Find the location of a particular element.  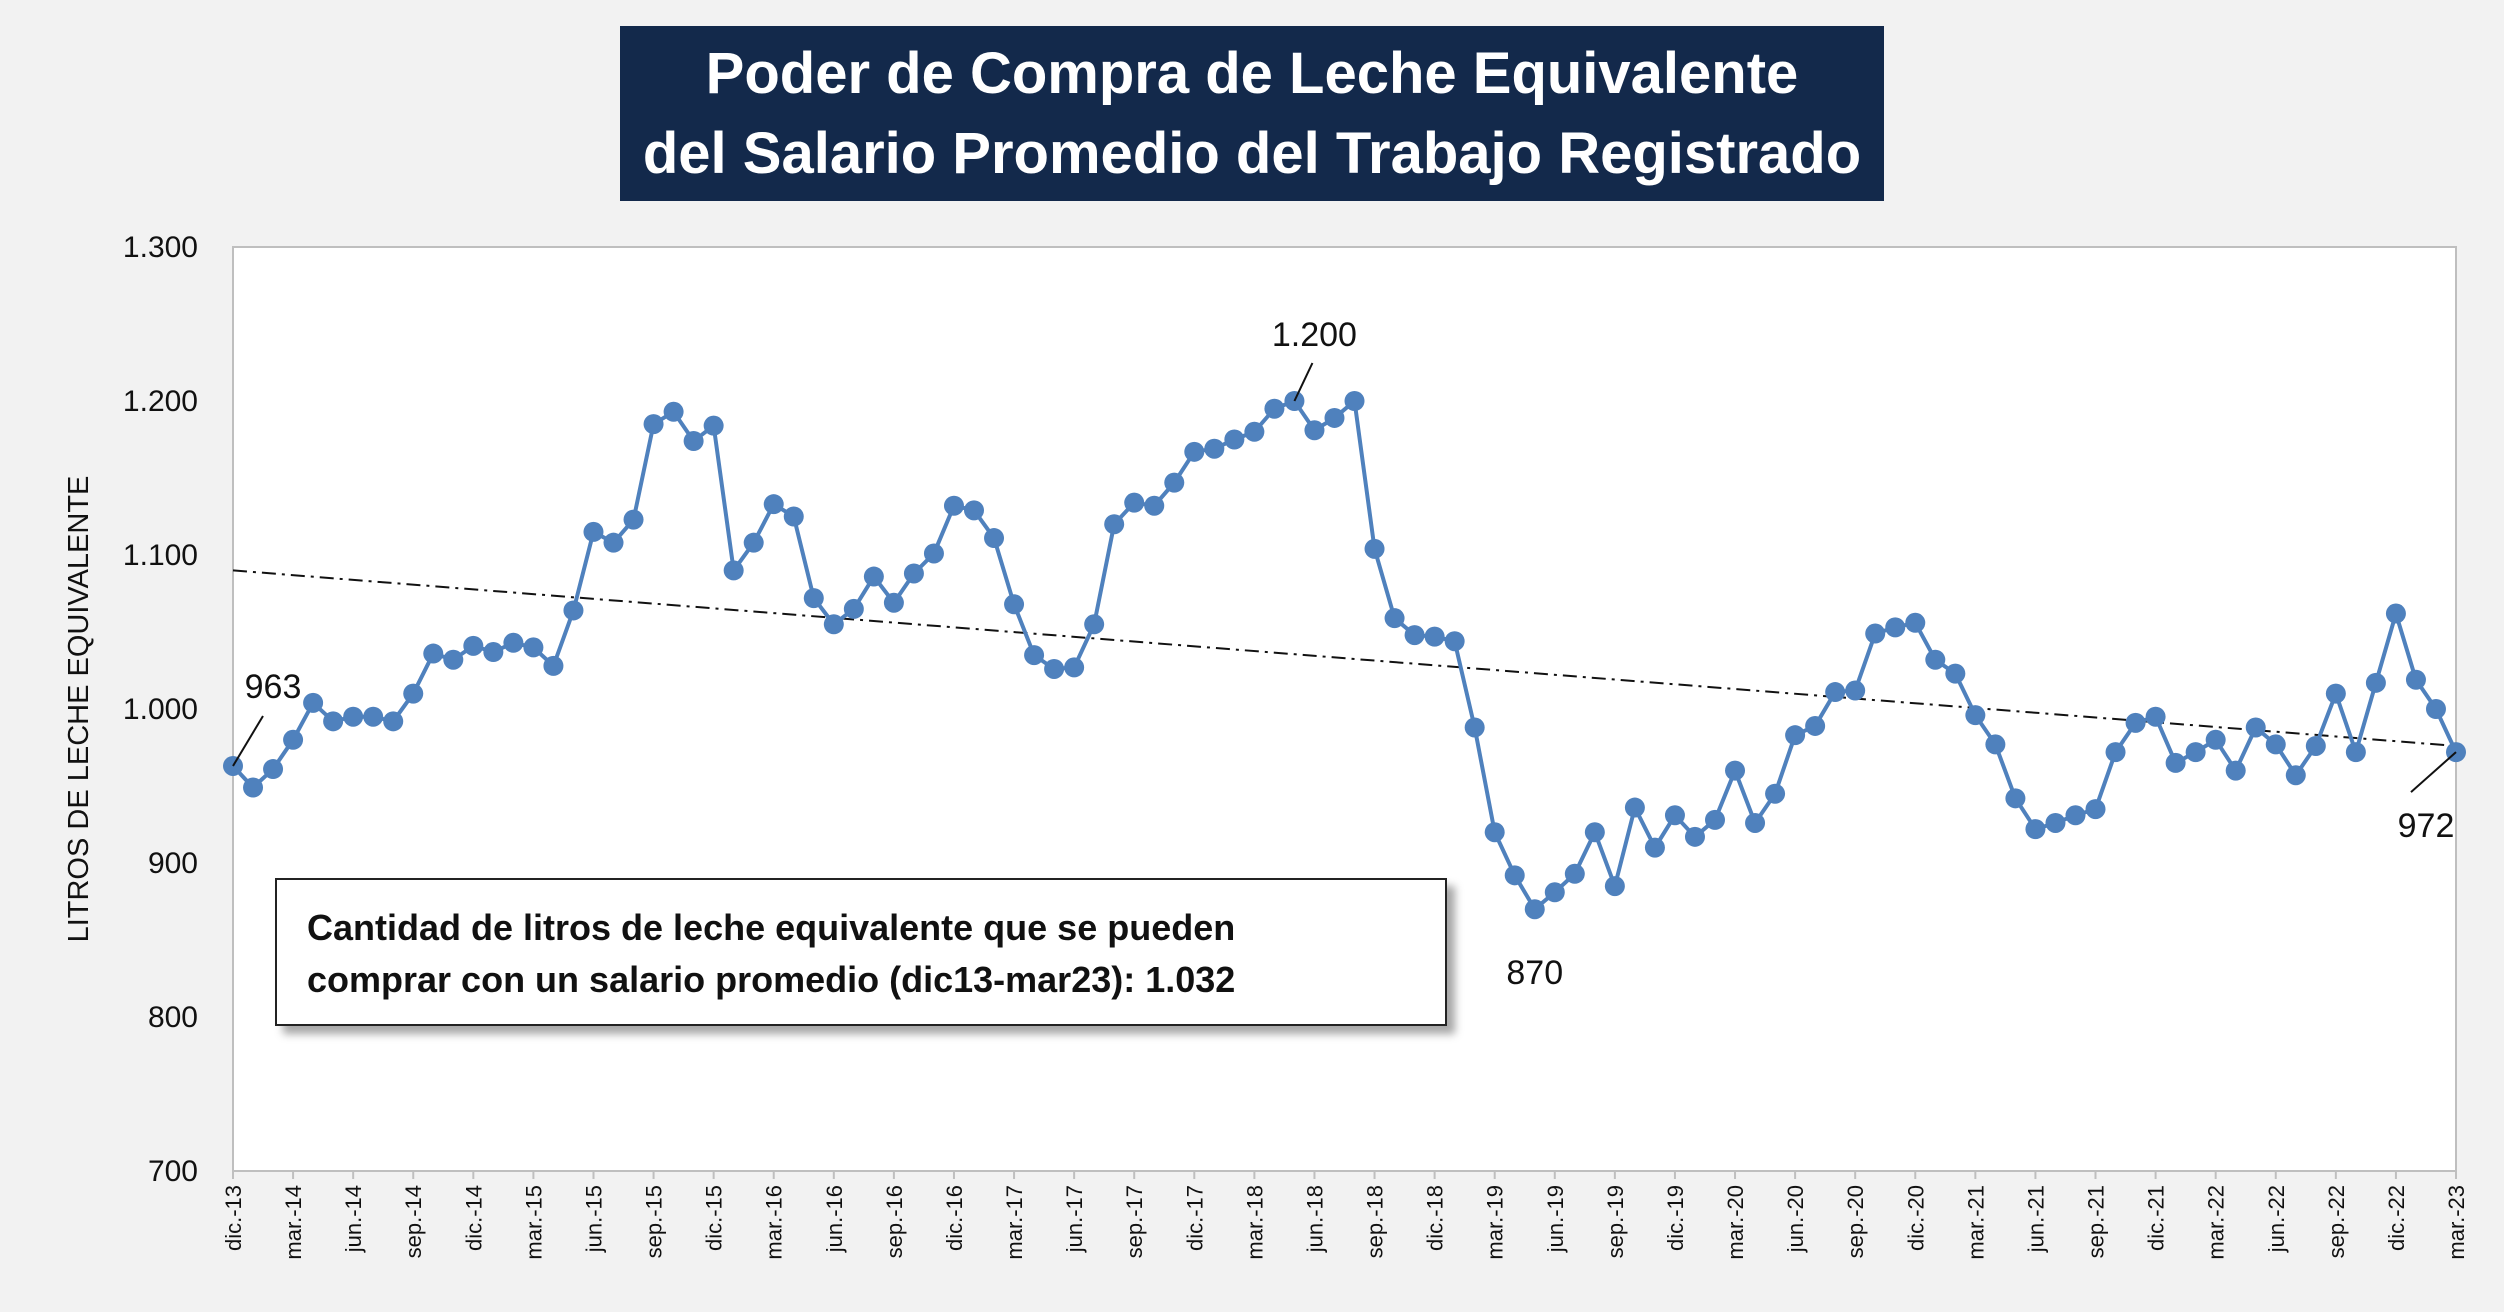

x-tick-label: mar.-22 is located at coordinates (2216, 1222).